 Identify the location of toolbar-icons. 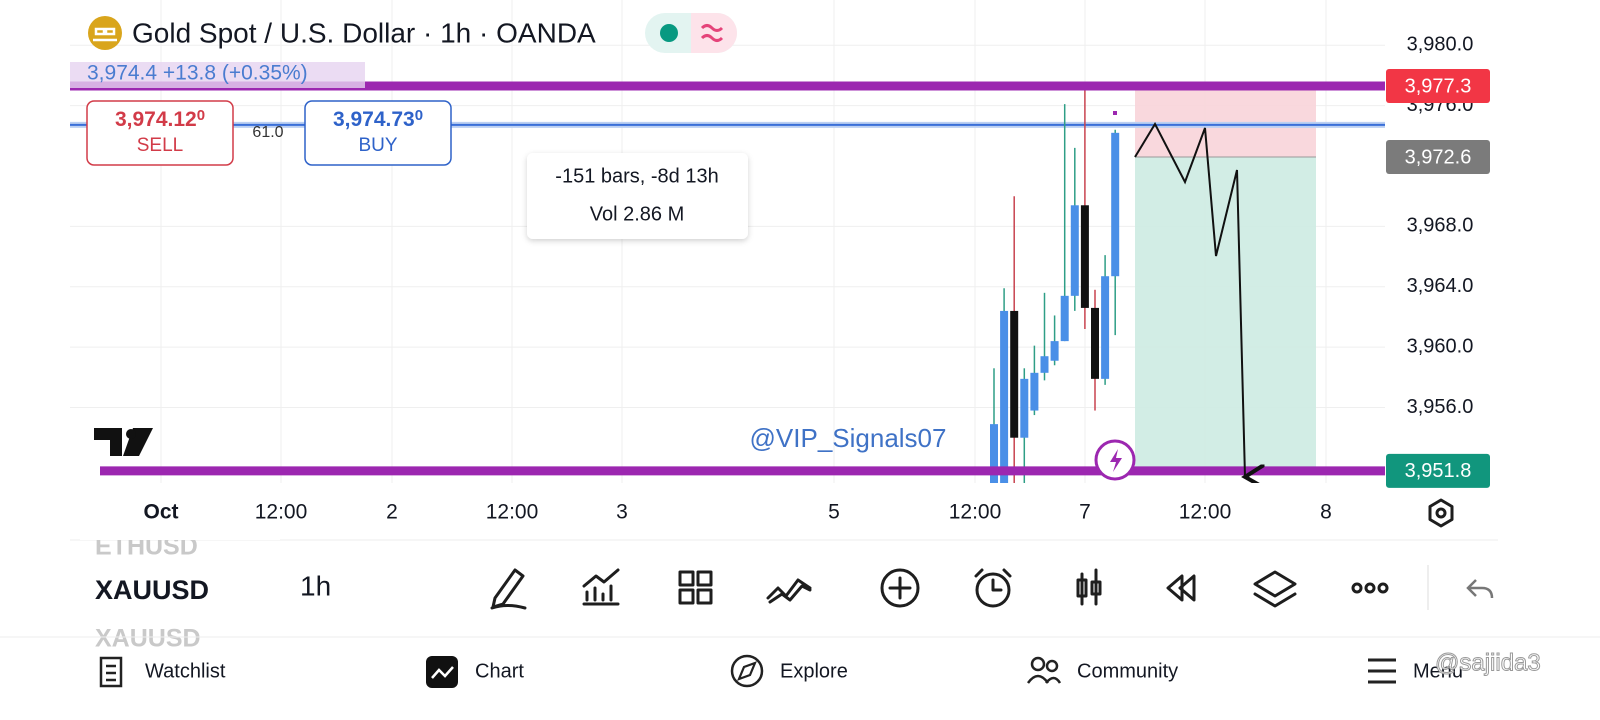
(939, 589).